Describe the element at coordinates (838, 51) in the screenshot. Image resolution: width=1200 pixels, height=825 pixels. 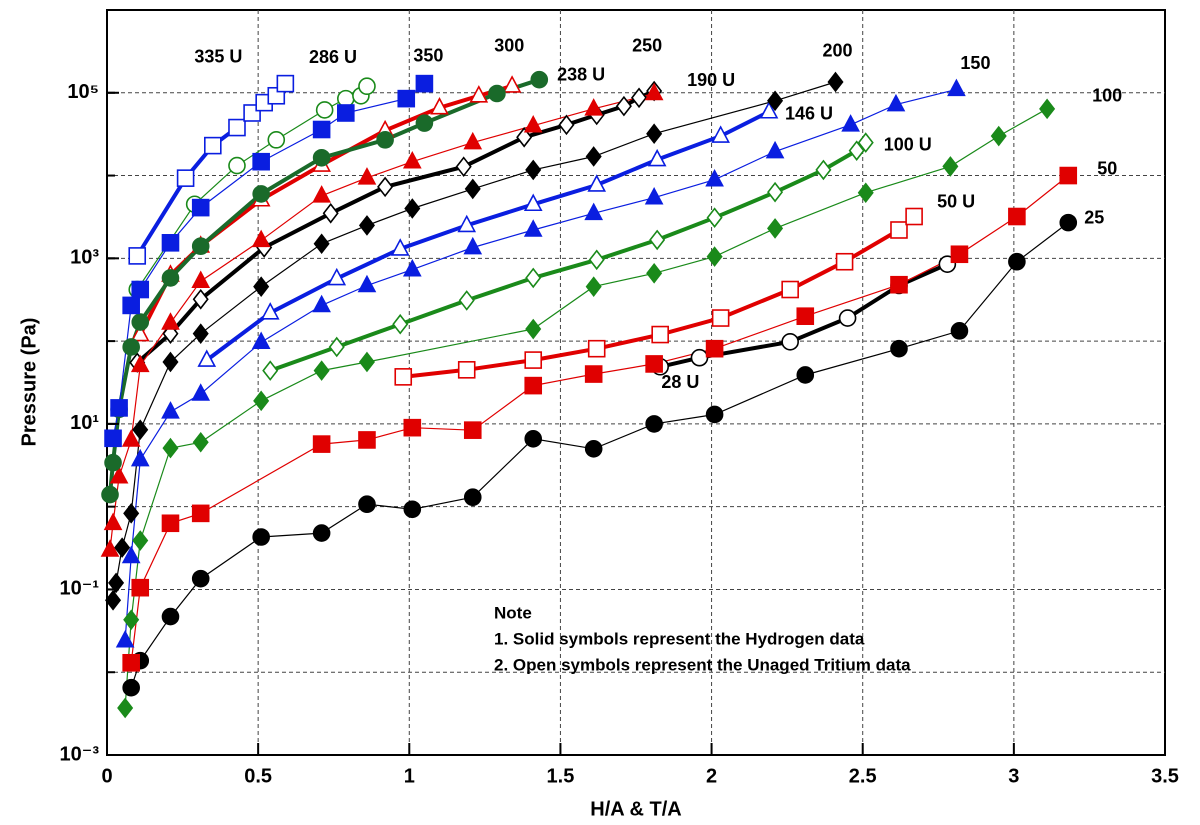
I see `series-label: 200` at that location.